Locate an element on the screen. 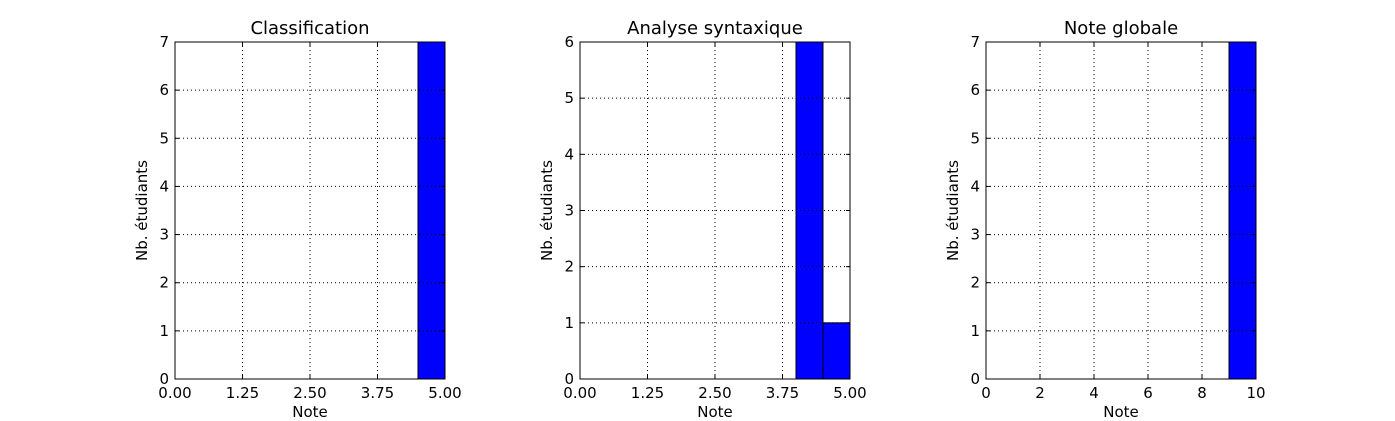  x-tick-label: 2 is located at coordinates (1040, 393).